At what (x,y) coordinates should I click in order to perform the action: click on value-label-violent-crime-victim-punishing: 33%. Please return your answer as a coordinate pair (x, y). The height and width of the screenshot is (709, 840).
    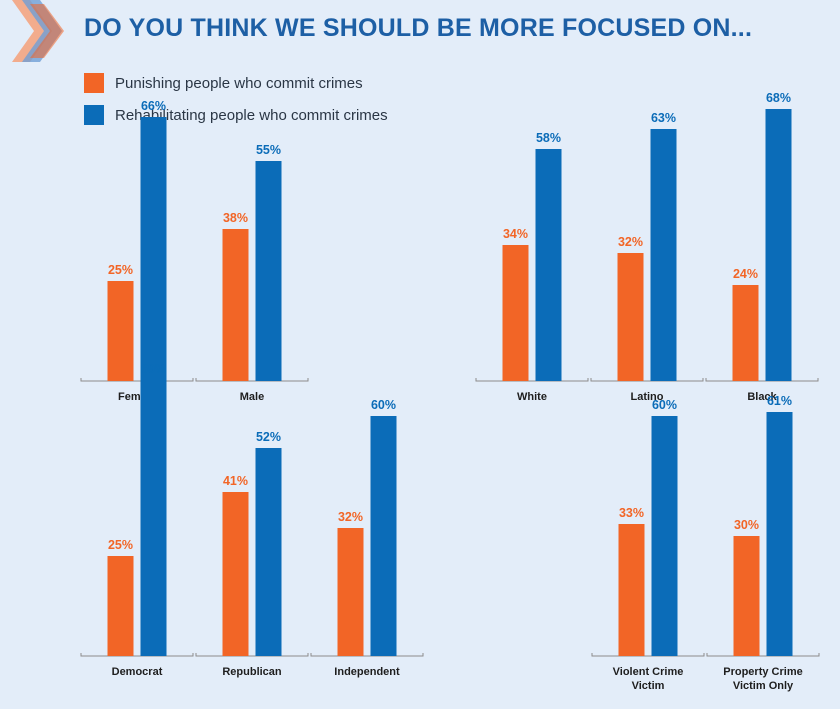
    Looking at the image, I should click on (631, 513).